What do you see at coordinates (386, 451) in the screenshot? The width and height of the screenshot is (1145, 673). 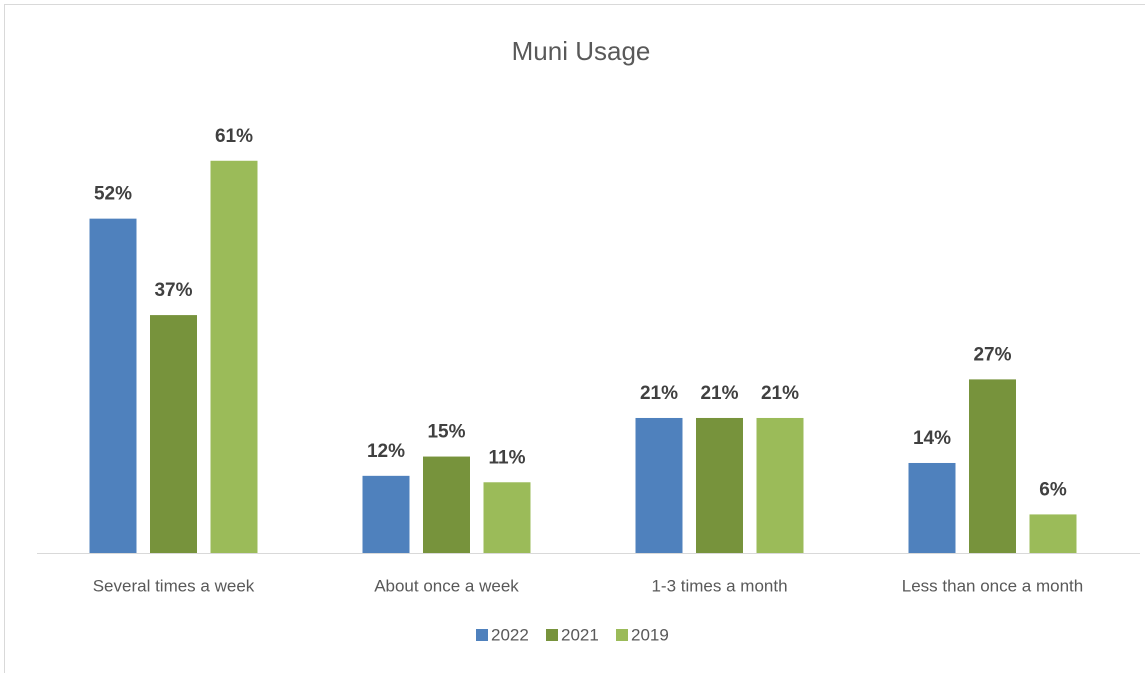 I see `value-label: 12%` at bounding box center [386, 451].